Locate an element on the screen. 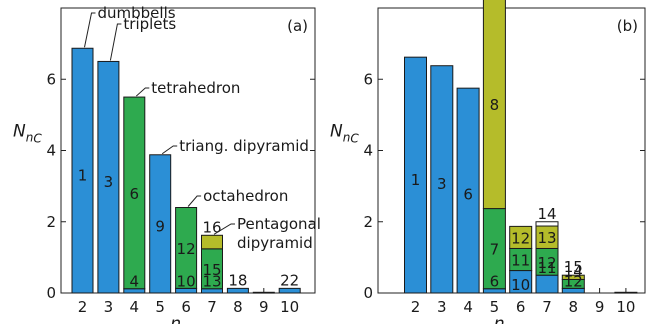 The height and width of the screenshot is (324, 652). annotation-label: octahedron is located at coordinates (245, 196).